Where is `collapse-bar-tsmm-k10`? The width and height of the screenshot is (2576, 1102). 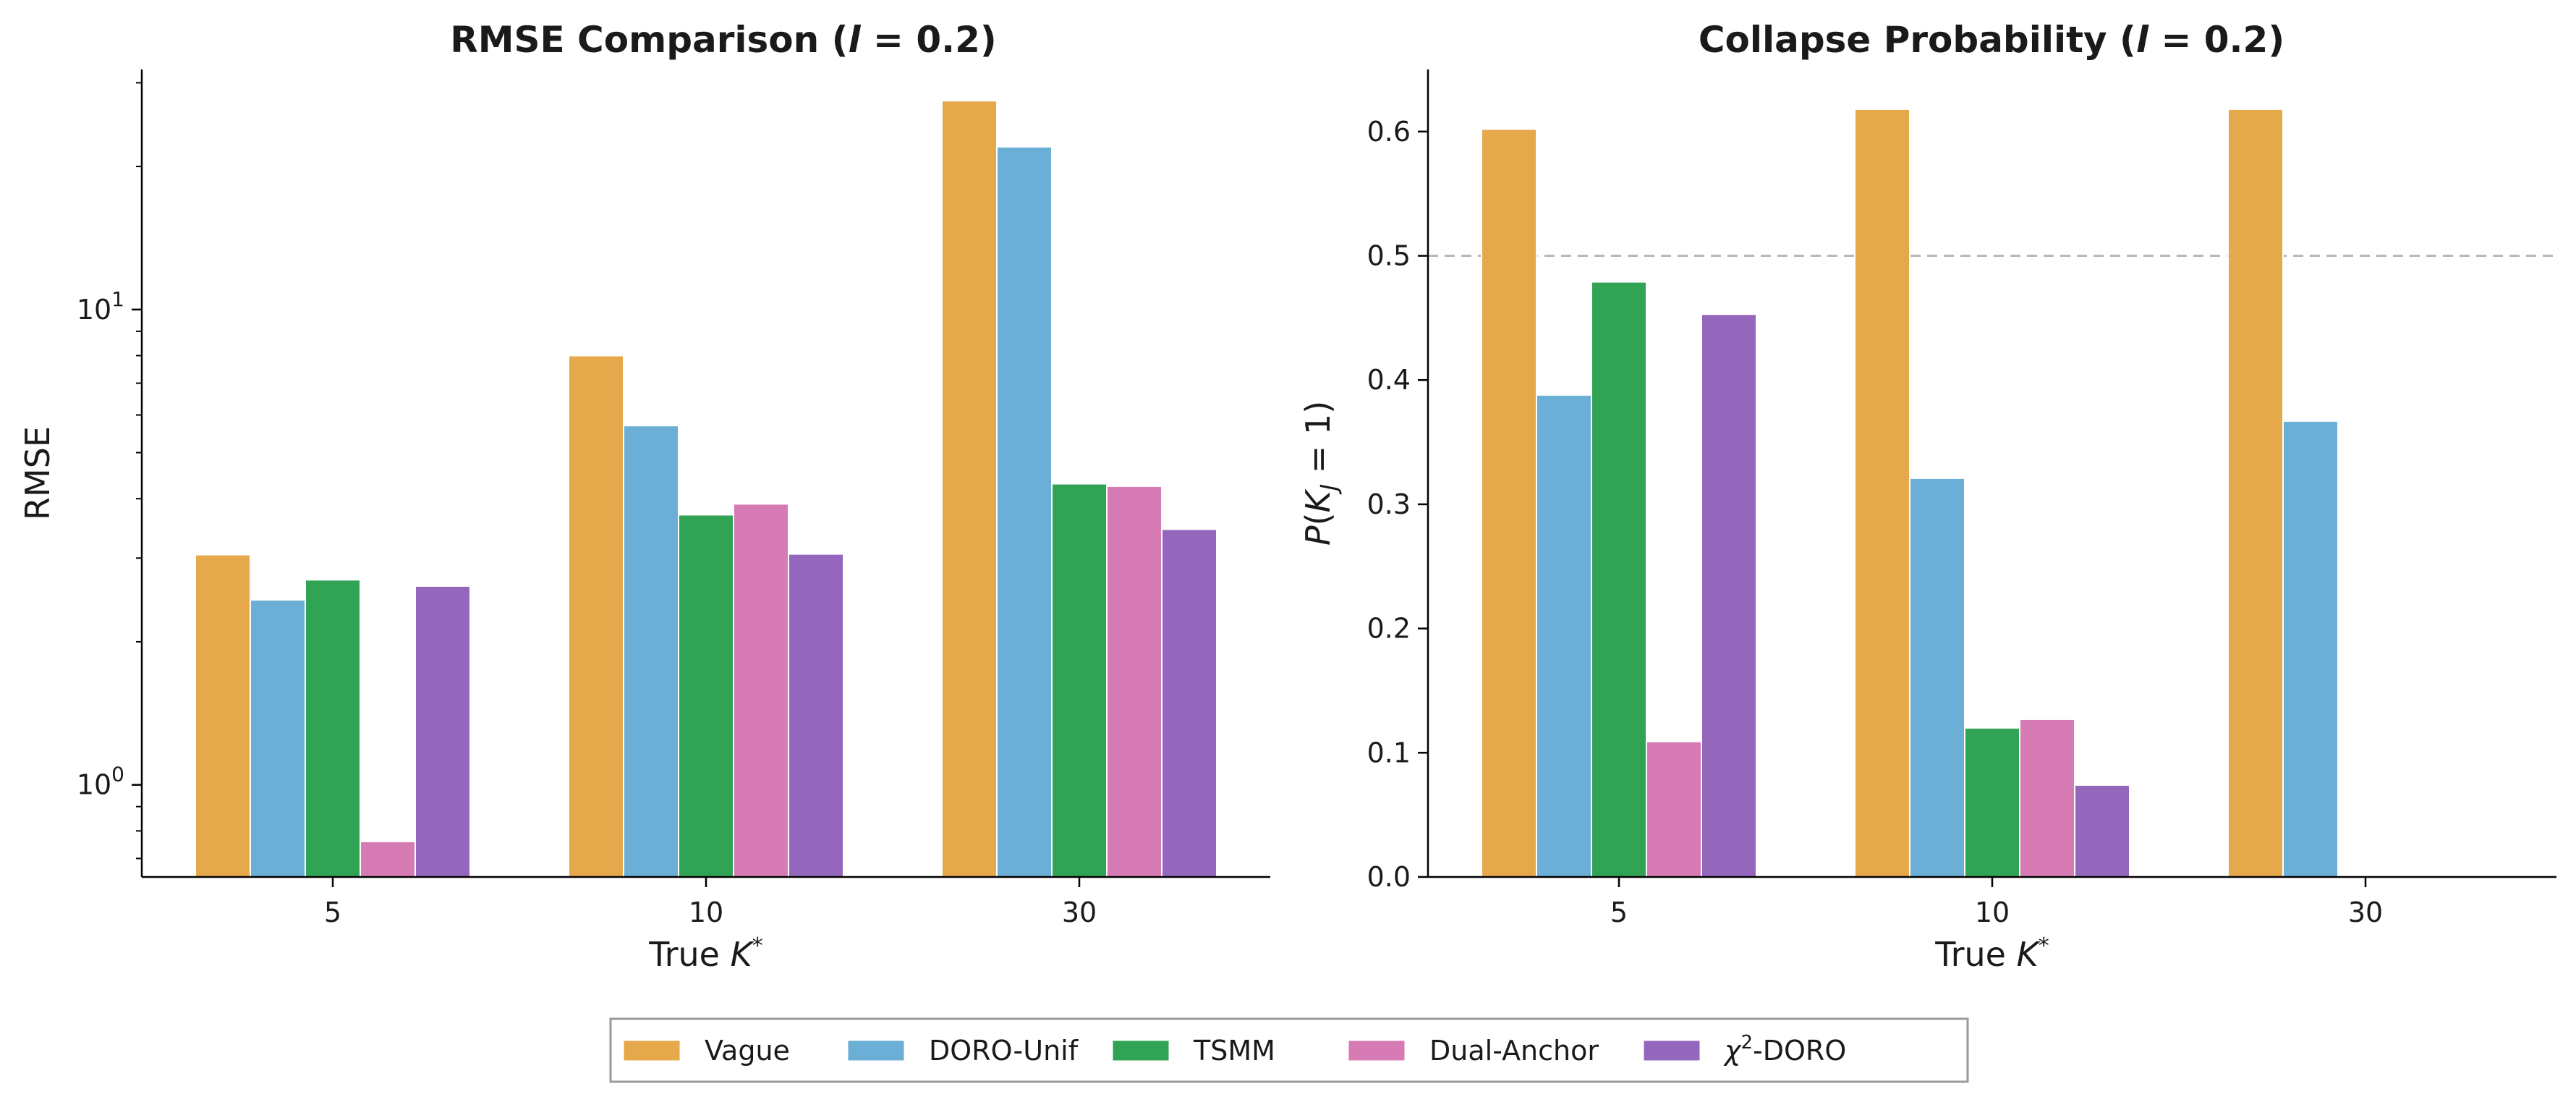 collapse-bar-tsmm-k10 is located at coordinates (1992, 802).